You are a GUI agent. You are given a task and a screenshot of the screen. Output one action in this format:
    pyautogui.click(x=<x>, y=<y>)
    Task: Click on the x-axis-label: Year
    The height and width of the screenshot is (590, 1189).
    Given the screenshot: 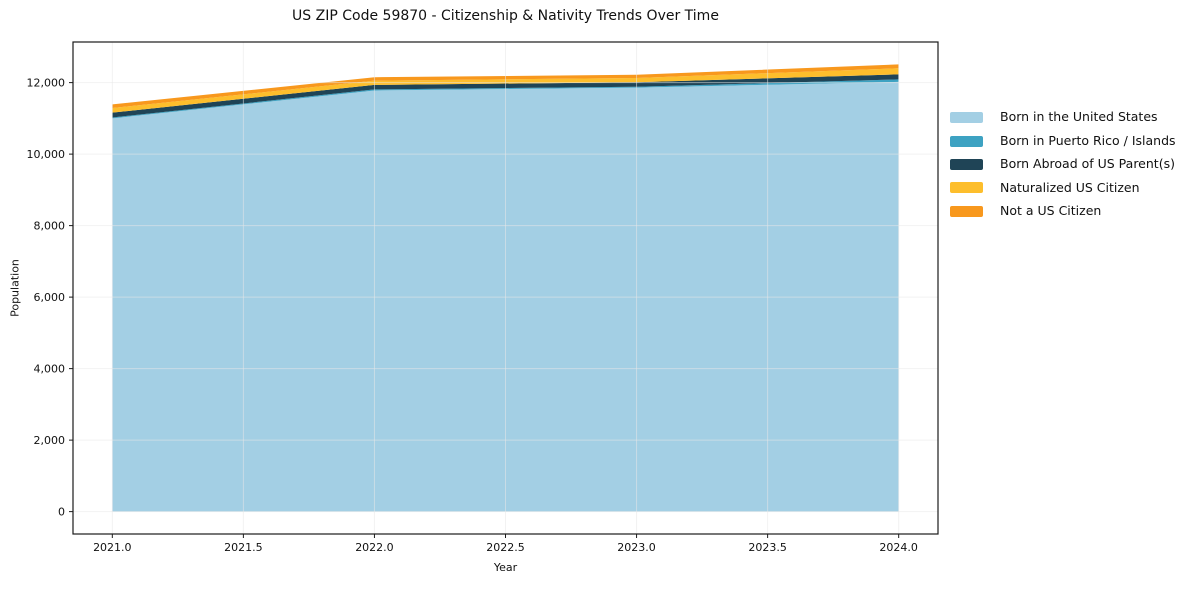 What is the action you would take?
    pyautogui.click(x=505, y=567)
    